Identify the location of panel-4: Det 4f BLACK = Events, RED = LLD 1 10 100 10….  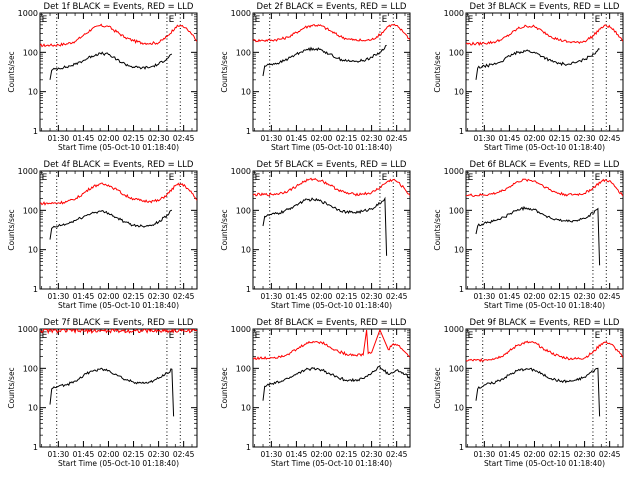
(102, 235).